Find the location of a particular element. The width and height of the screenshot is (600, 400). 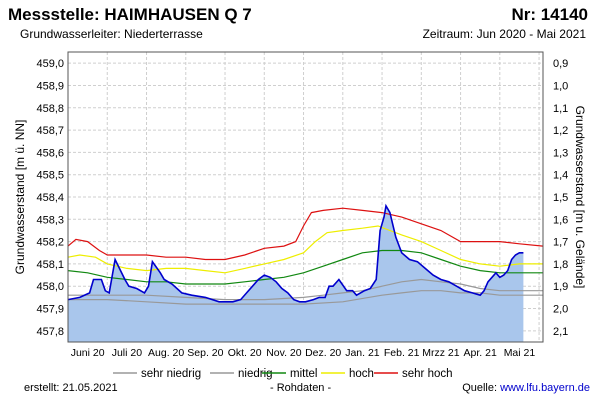

x-month-label: Dez. 20 is located at coordinates (323, 353).